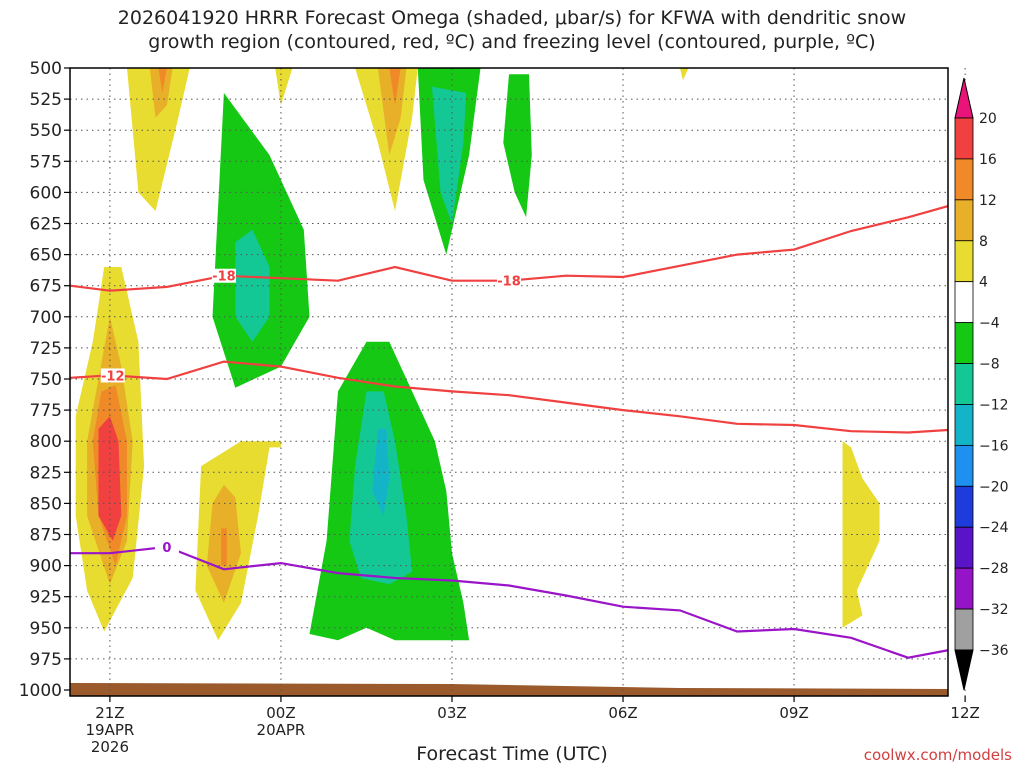 This screenshot has height=768, width=1024. I want to click on colorbar-label-13: −36, so click(994, 651).